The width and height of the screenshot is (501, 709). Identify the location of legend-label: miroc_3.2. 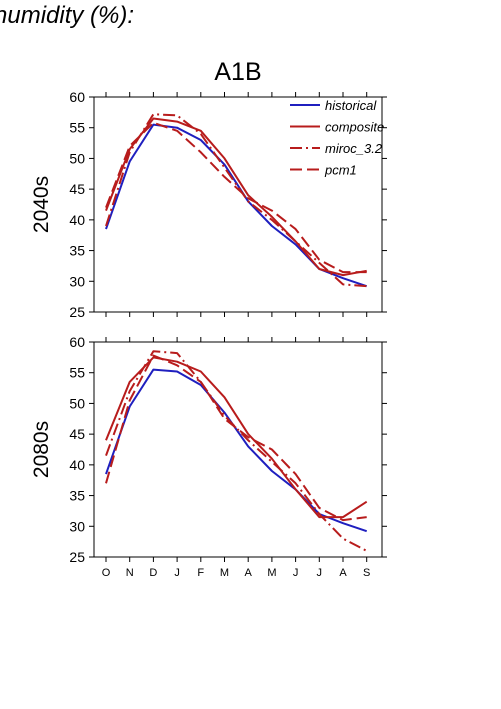
(354, 148).